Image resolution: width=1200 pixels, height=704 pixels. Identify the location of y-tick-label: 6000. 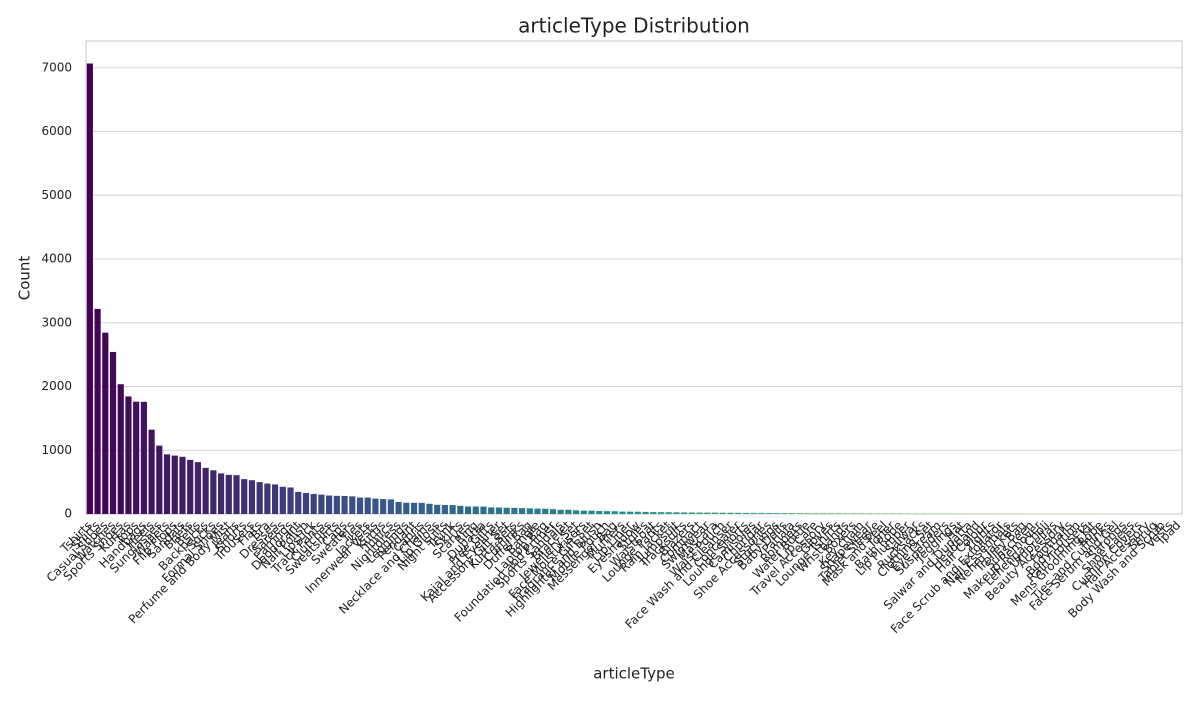
(56, 131).